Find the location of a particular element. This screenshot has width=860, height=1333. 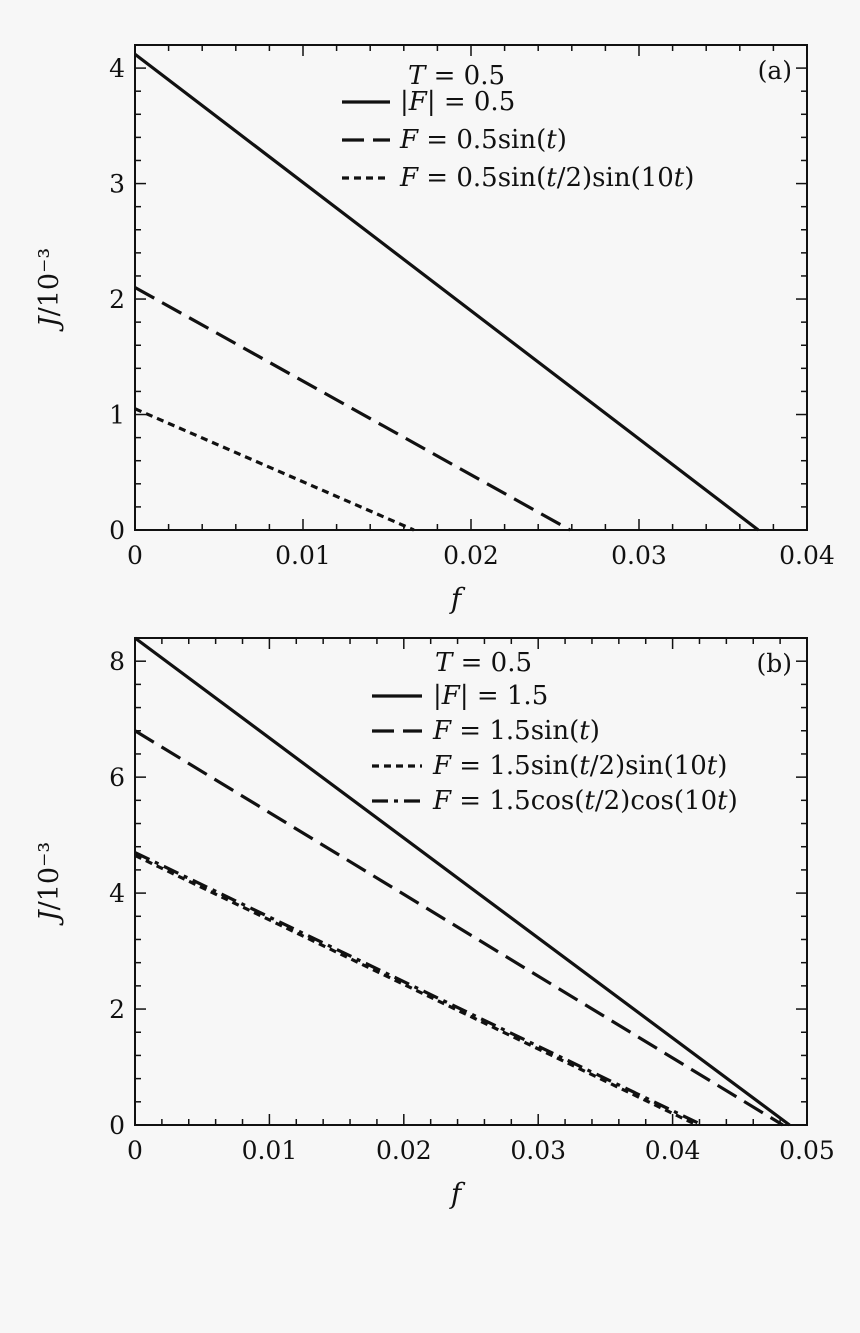

series-line-dashed is located at coordinates (352, 409).